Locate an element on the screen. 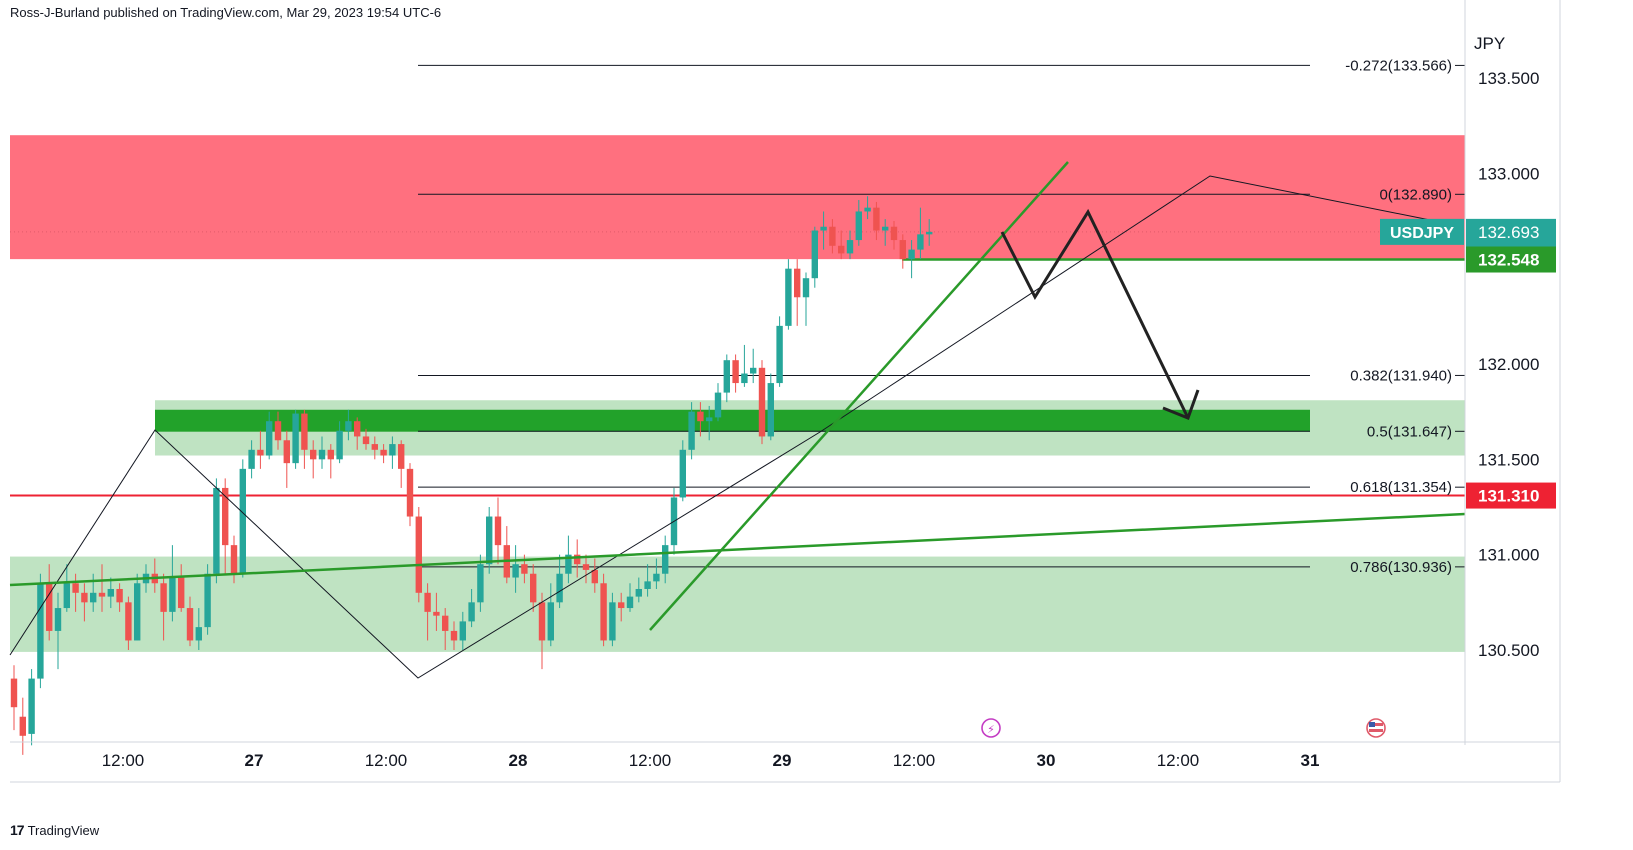  x-tick-label: 30 is located at coordinates (1046, 760).